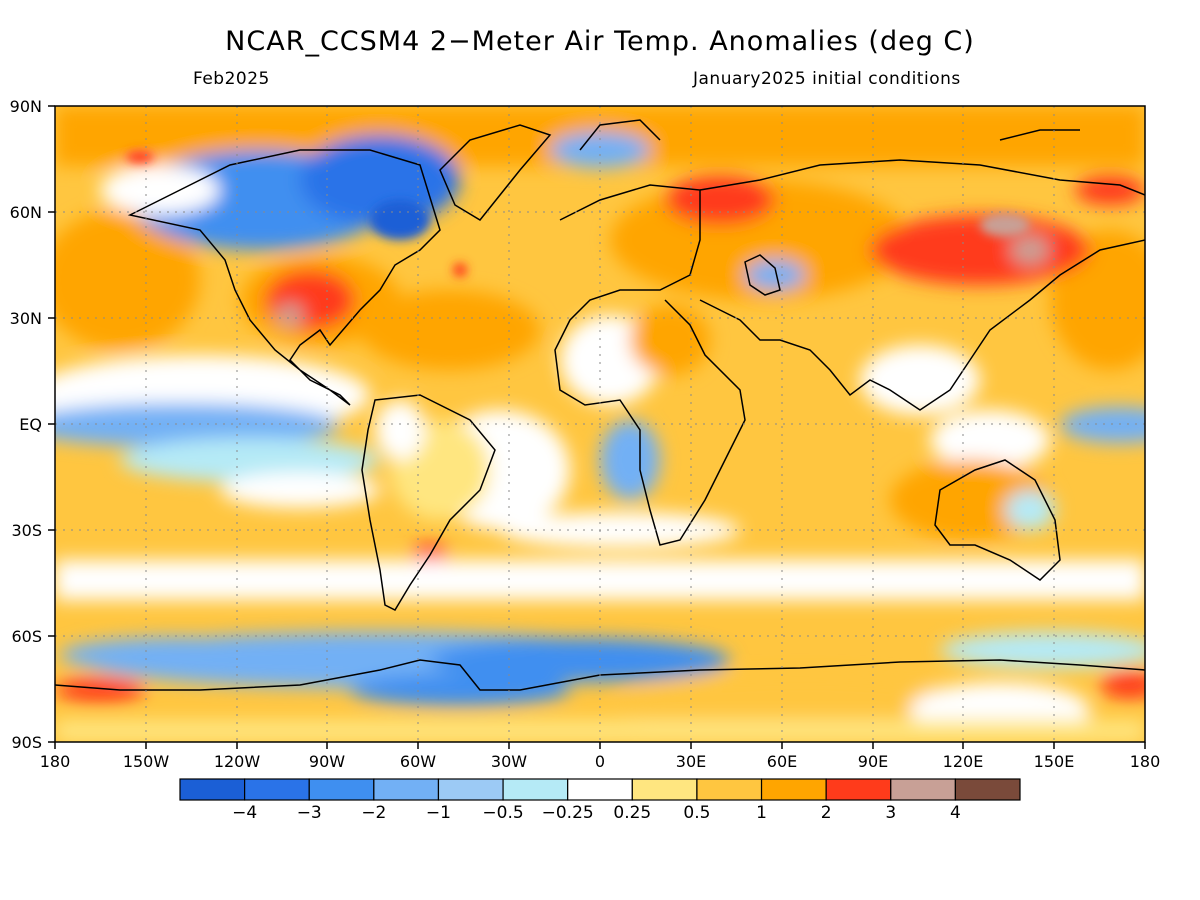  What do you see at coordinates (596, 813) in the screenshot?
I see `colorbar-labels: −4 −3 −2 −1 −0.5 −0.25 0.25 0.5 1 2 3 4` at bounding box center [596, 813].